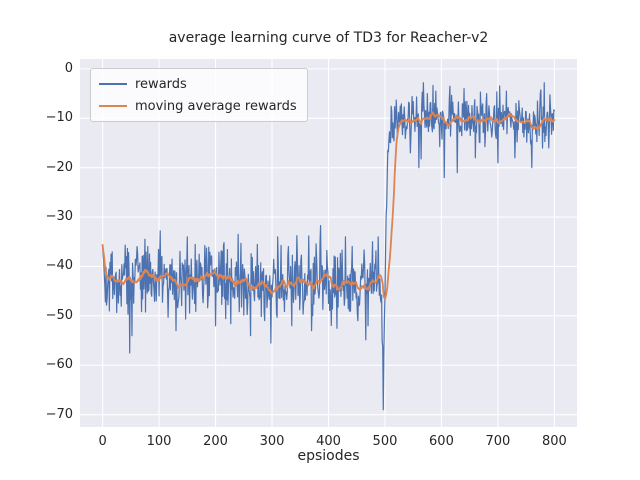 This screenshot has height=480, width=640. I want to click on x-tick-label: 800, so click(554, 441).